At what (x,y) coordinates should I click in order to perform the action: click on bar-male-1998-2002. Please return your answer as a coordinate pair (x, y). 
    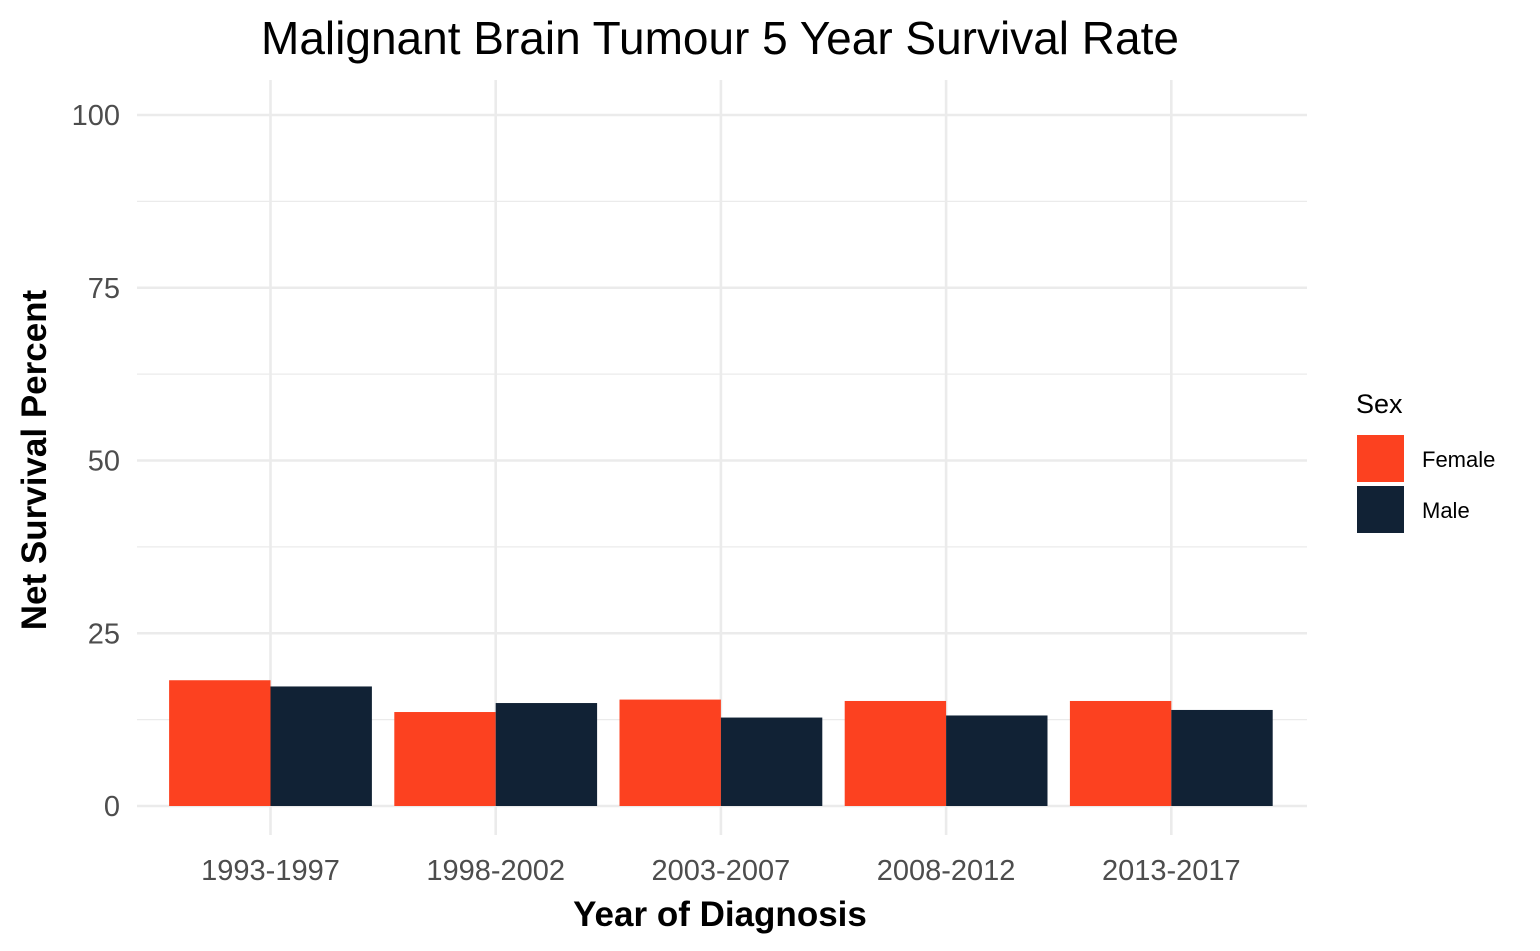
    Looking at the image, I should click on (546, 754).